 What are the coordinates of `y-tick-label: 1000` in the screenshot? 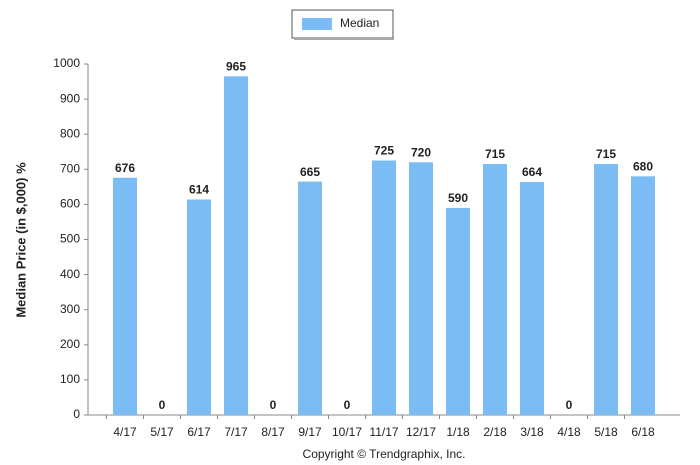 It's located at (66, 63).